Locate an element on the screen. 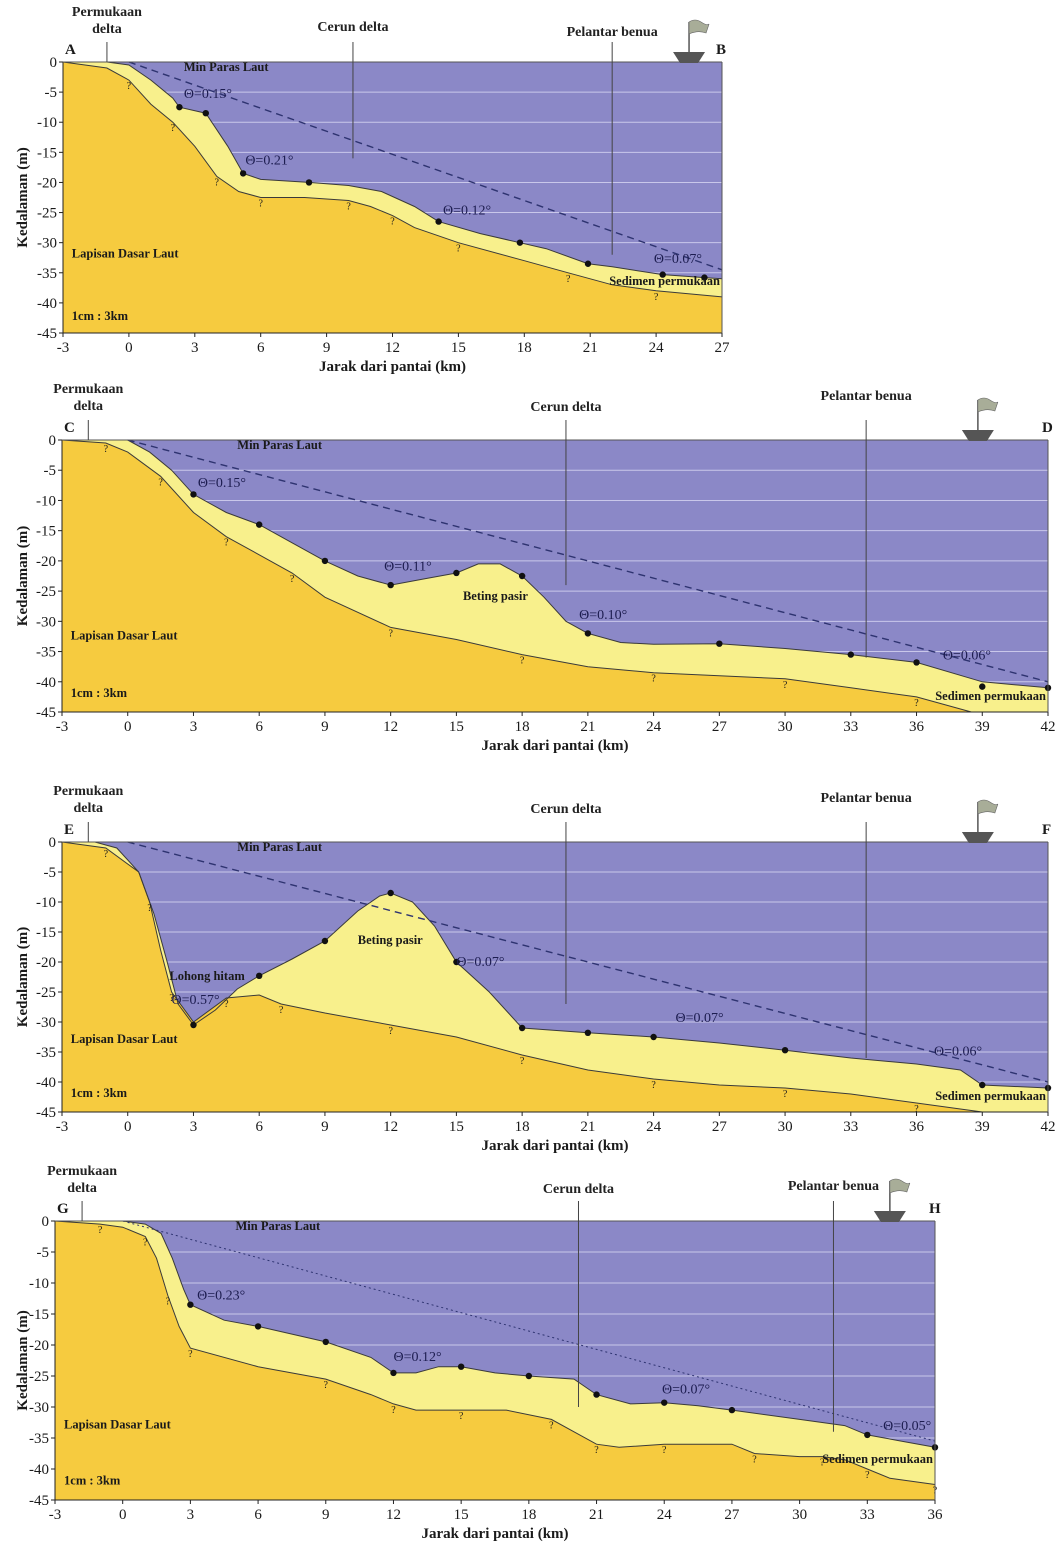  slope-angle: Θ=0.12° is located at coordinates (467, 210).